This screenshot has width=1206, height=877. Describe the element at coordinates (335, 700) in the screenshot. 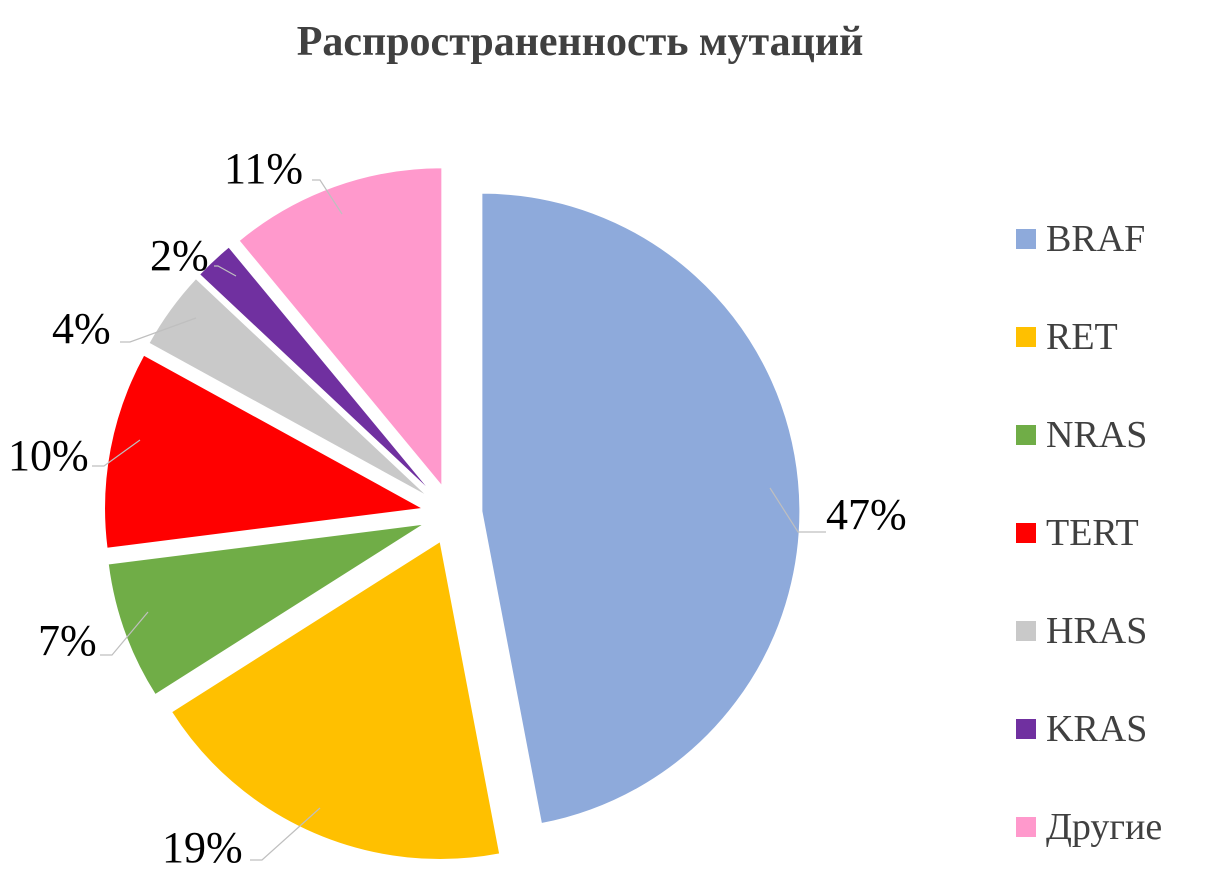

I see `pie-slice-ret` at that location.